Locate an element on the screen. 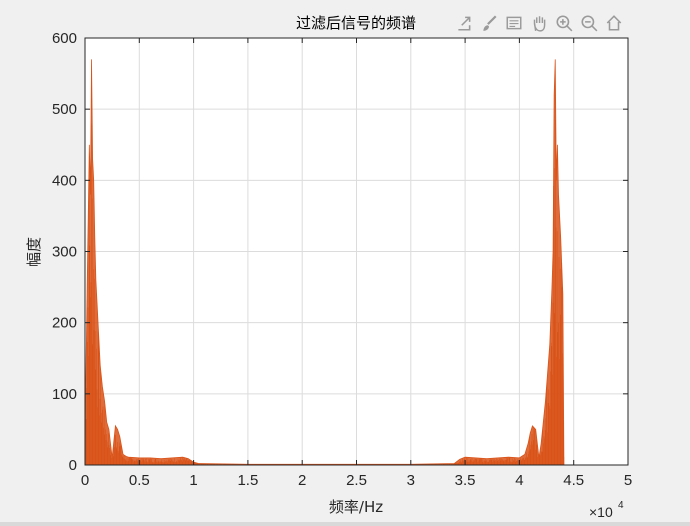  x-tick-label: 1.5 is located at coordinates (247, 480).